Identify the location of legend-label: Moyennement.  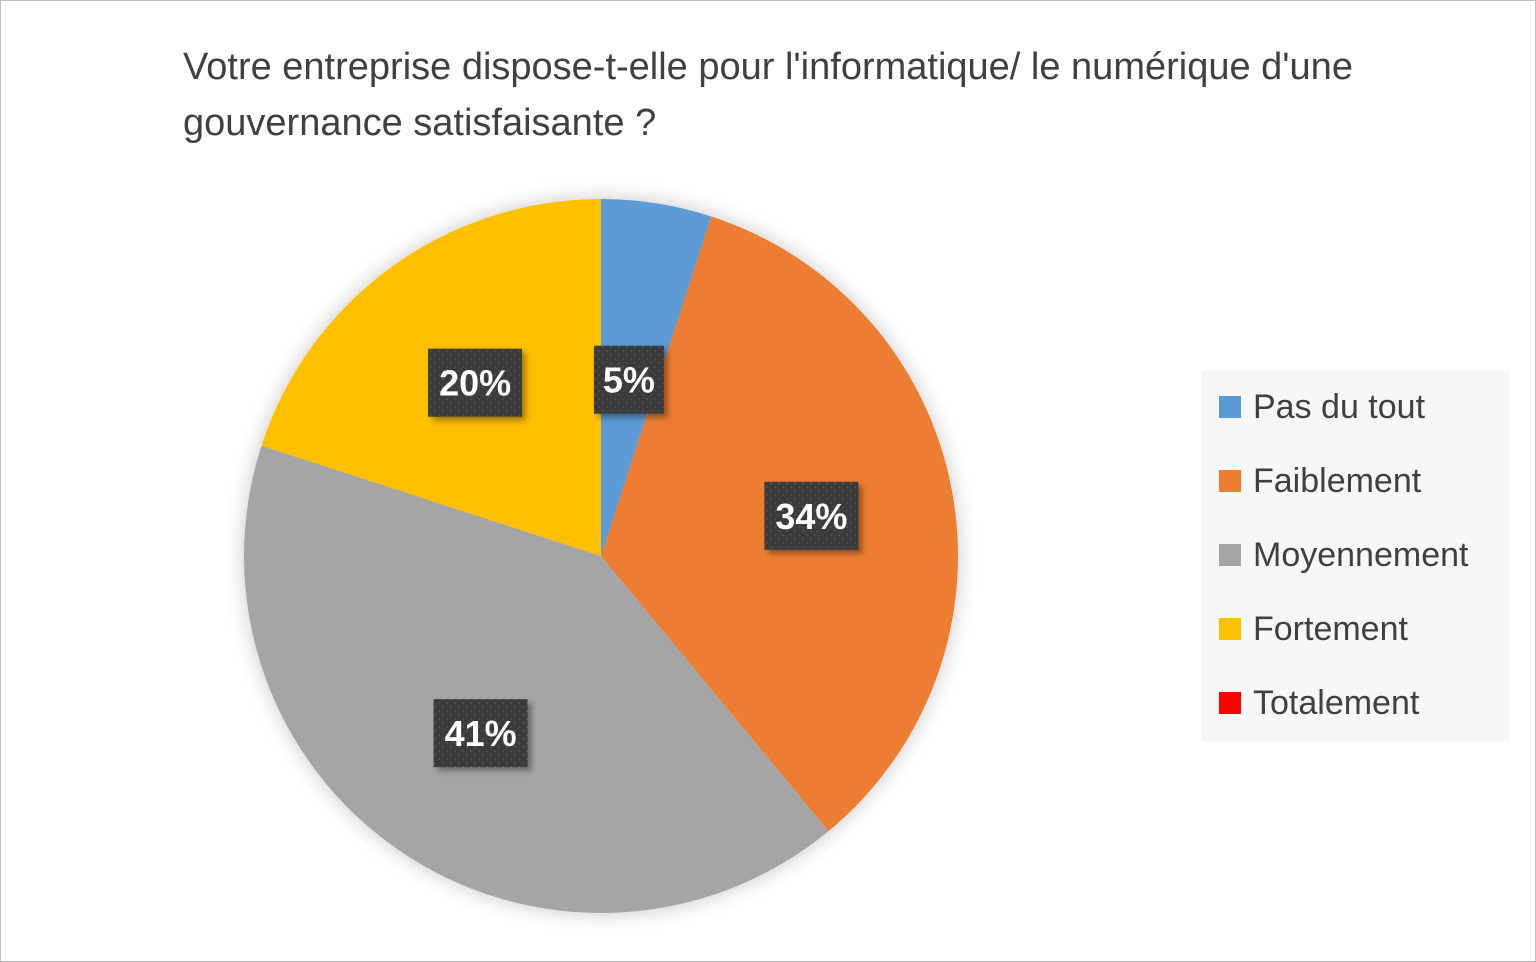
(1361, 554).